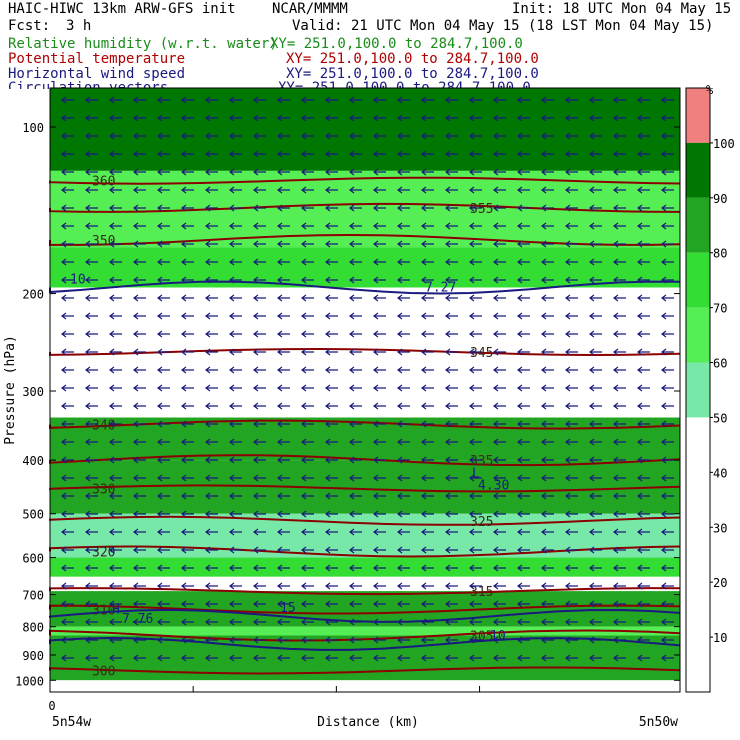 This screenshot has width=740, height=740. What do you see at coordinates (71, 722) in the screenshot?
I see `x-left-label: 5n54w` at bounding box center [71, 722].